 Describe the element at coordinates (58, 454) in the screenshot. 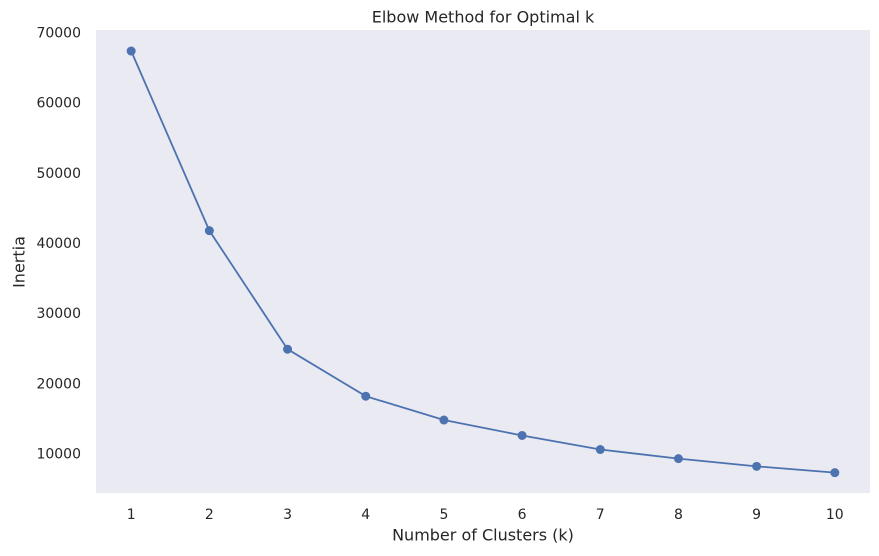

I see `y-tick-label: 10000` at that location.